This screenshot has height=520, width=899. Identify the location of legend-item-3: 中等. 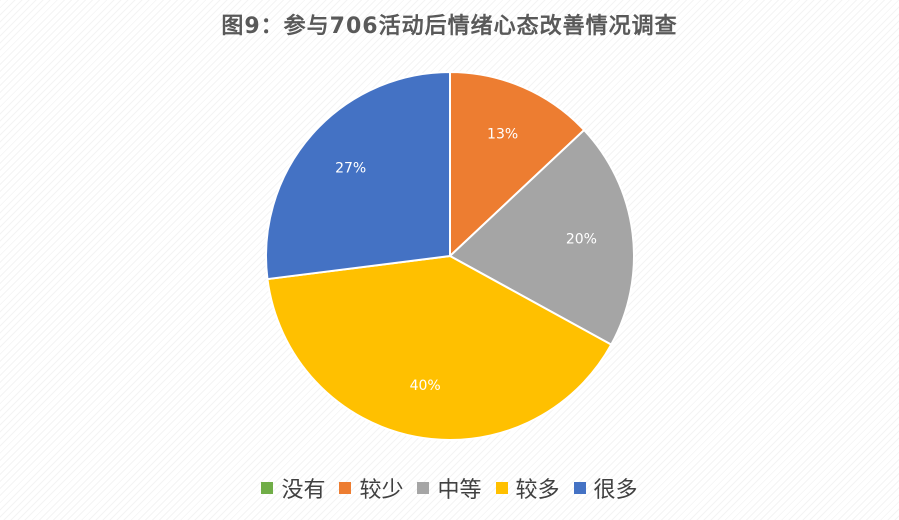
(449, 488).